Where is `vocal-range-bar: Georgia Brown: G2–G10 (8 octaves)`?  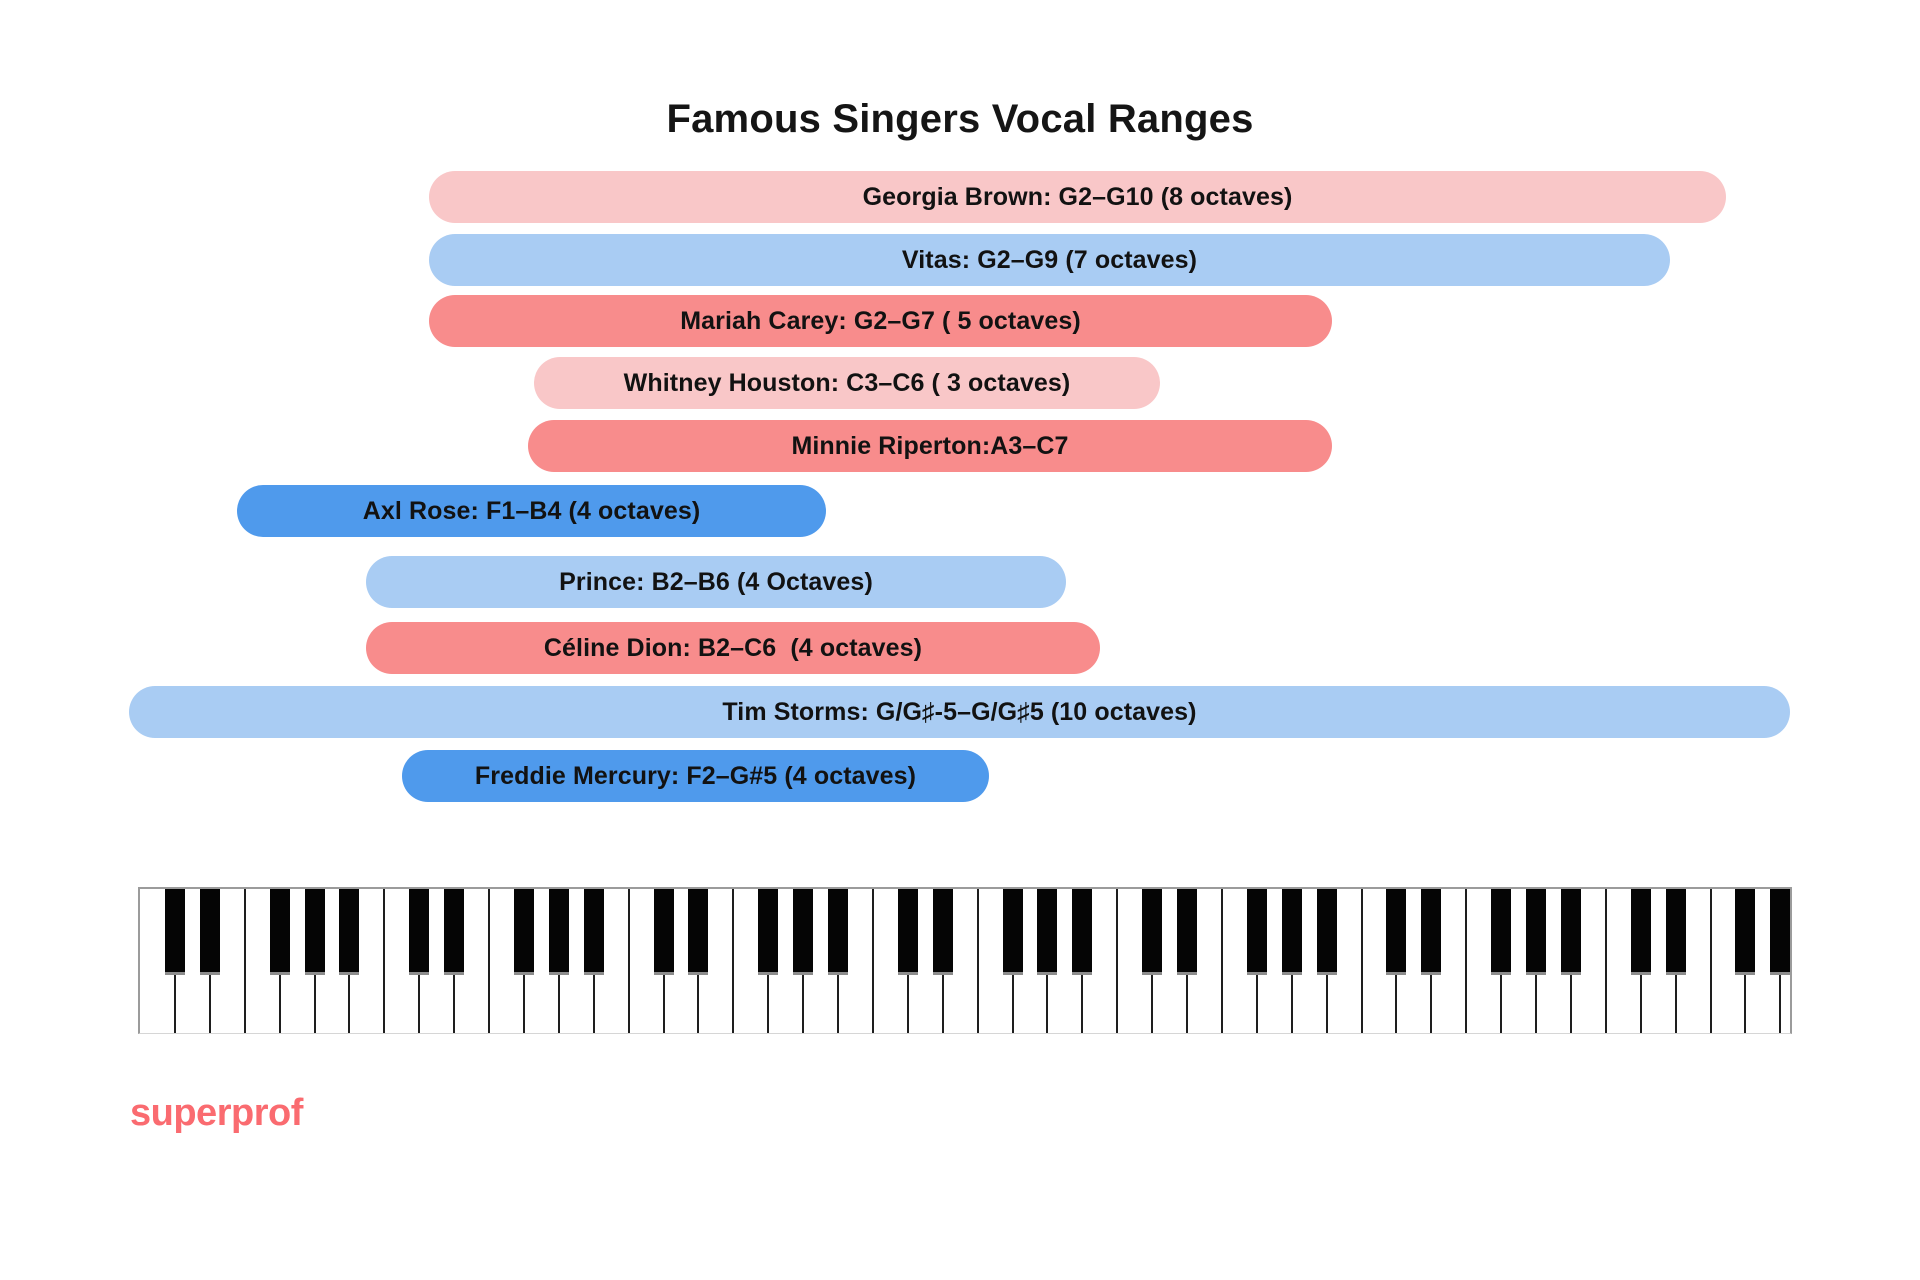
vocal-range-bar: Georgia Brown: G2–G10 (8 octaves) is located at coordinates (1077, 197).